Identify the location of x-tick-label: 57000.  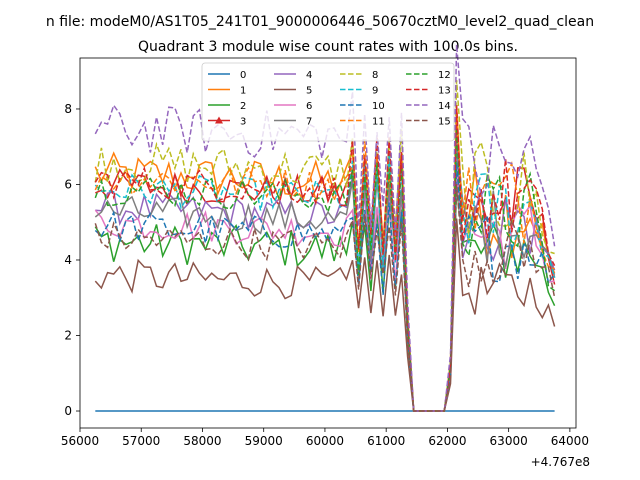
(141, 441).